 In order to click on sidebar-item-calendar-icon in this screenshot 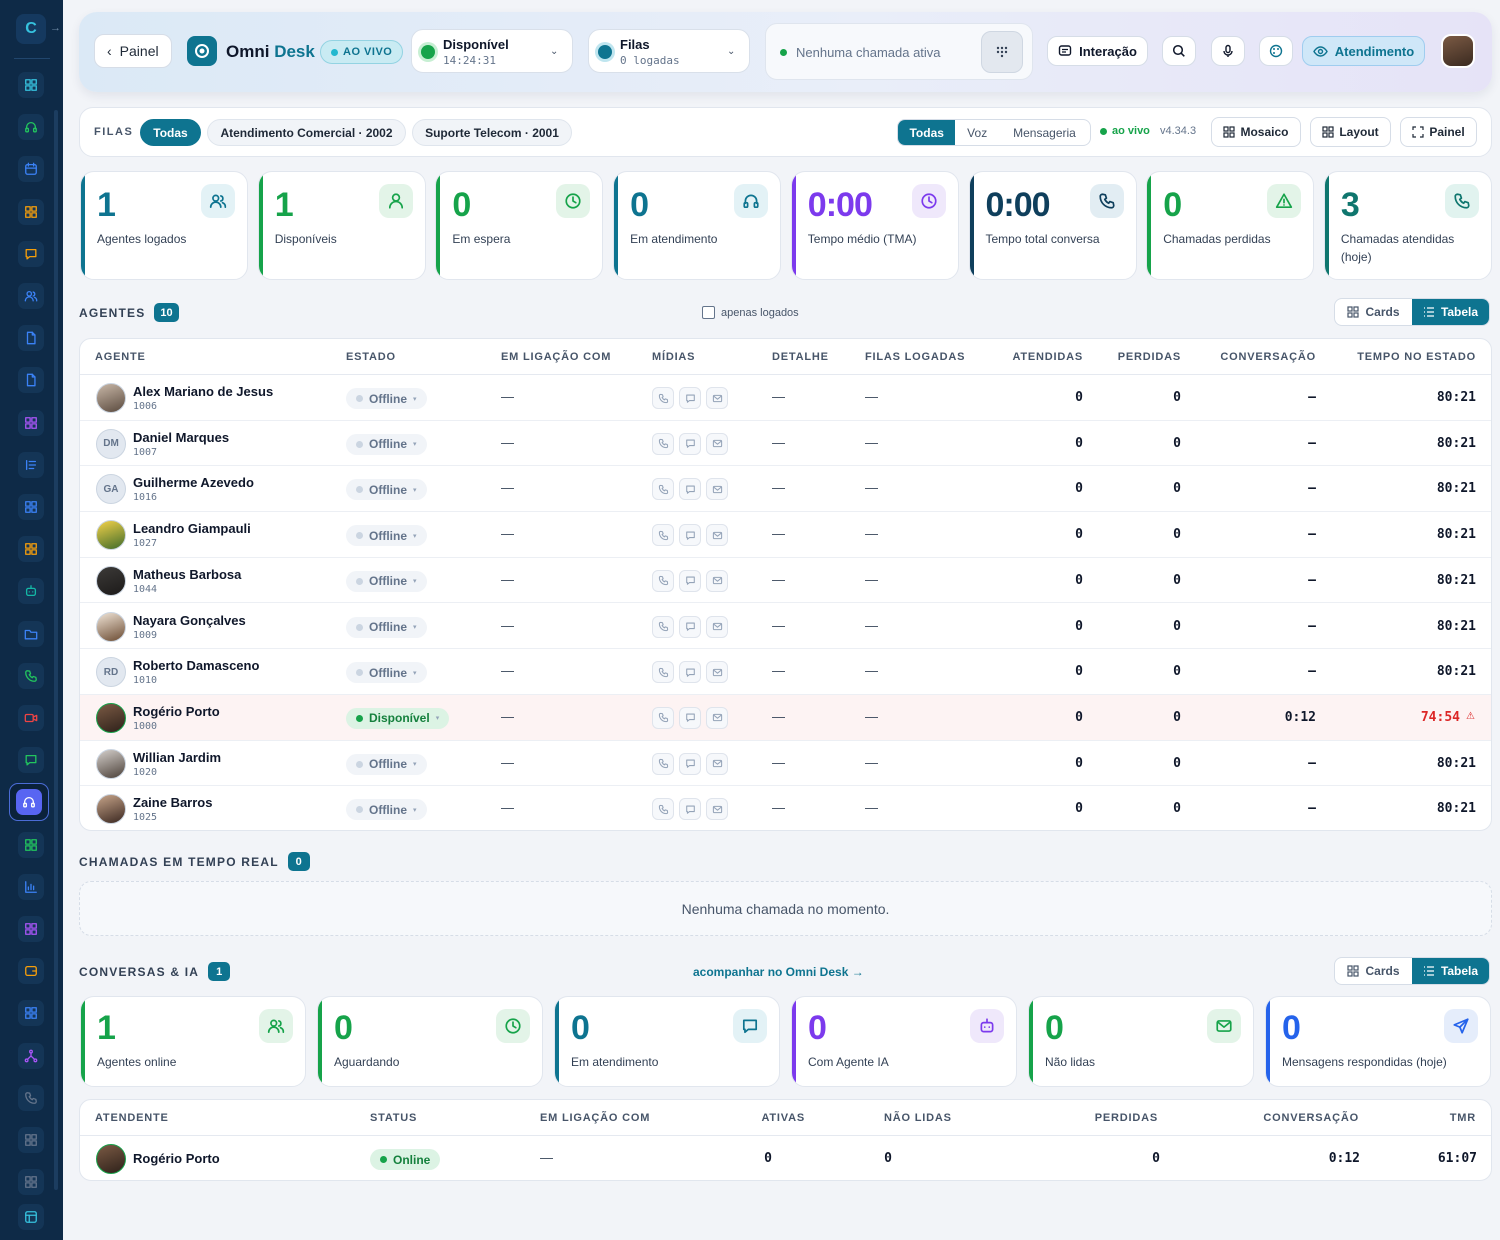, I will do `click(31, 169)`.